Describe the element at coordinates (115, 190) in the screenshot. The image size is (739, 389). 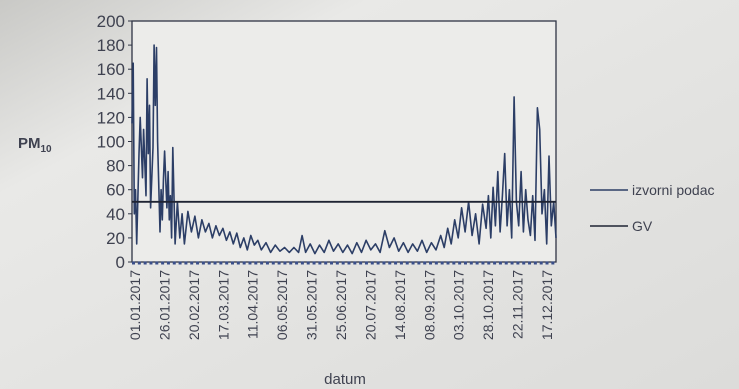
I see `y-tick-label: 60` at that location.